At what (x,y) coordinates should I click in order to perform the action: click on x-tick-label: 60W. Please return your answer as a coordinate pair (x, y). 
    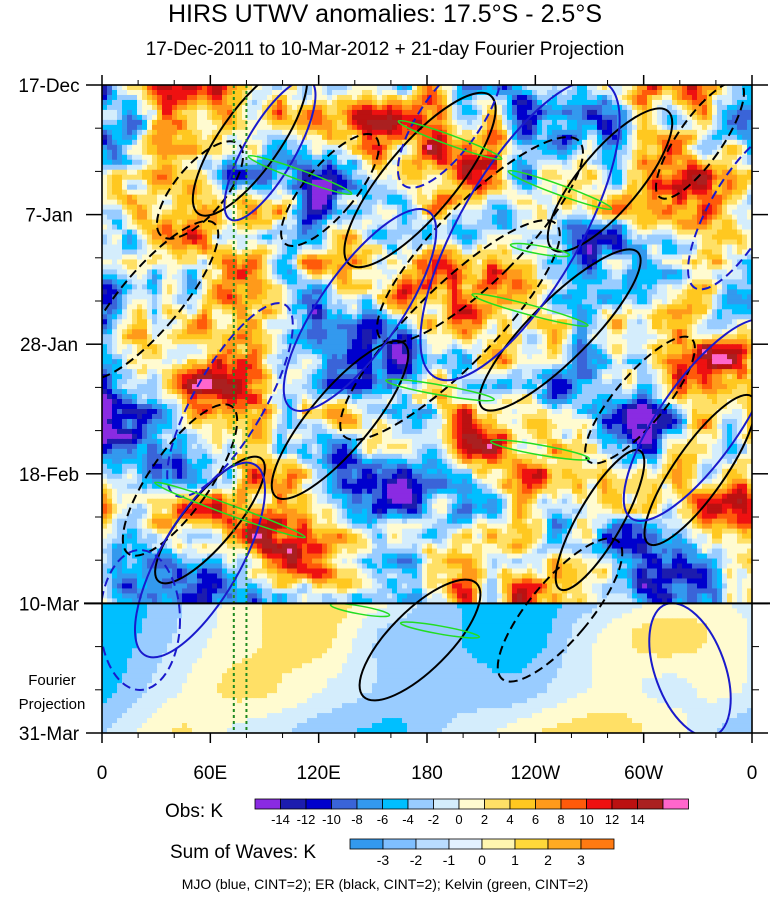
    Looking at the image, I should click on (643, 773).